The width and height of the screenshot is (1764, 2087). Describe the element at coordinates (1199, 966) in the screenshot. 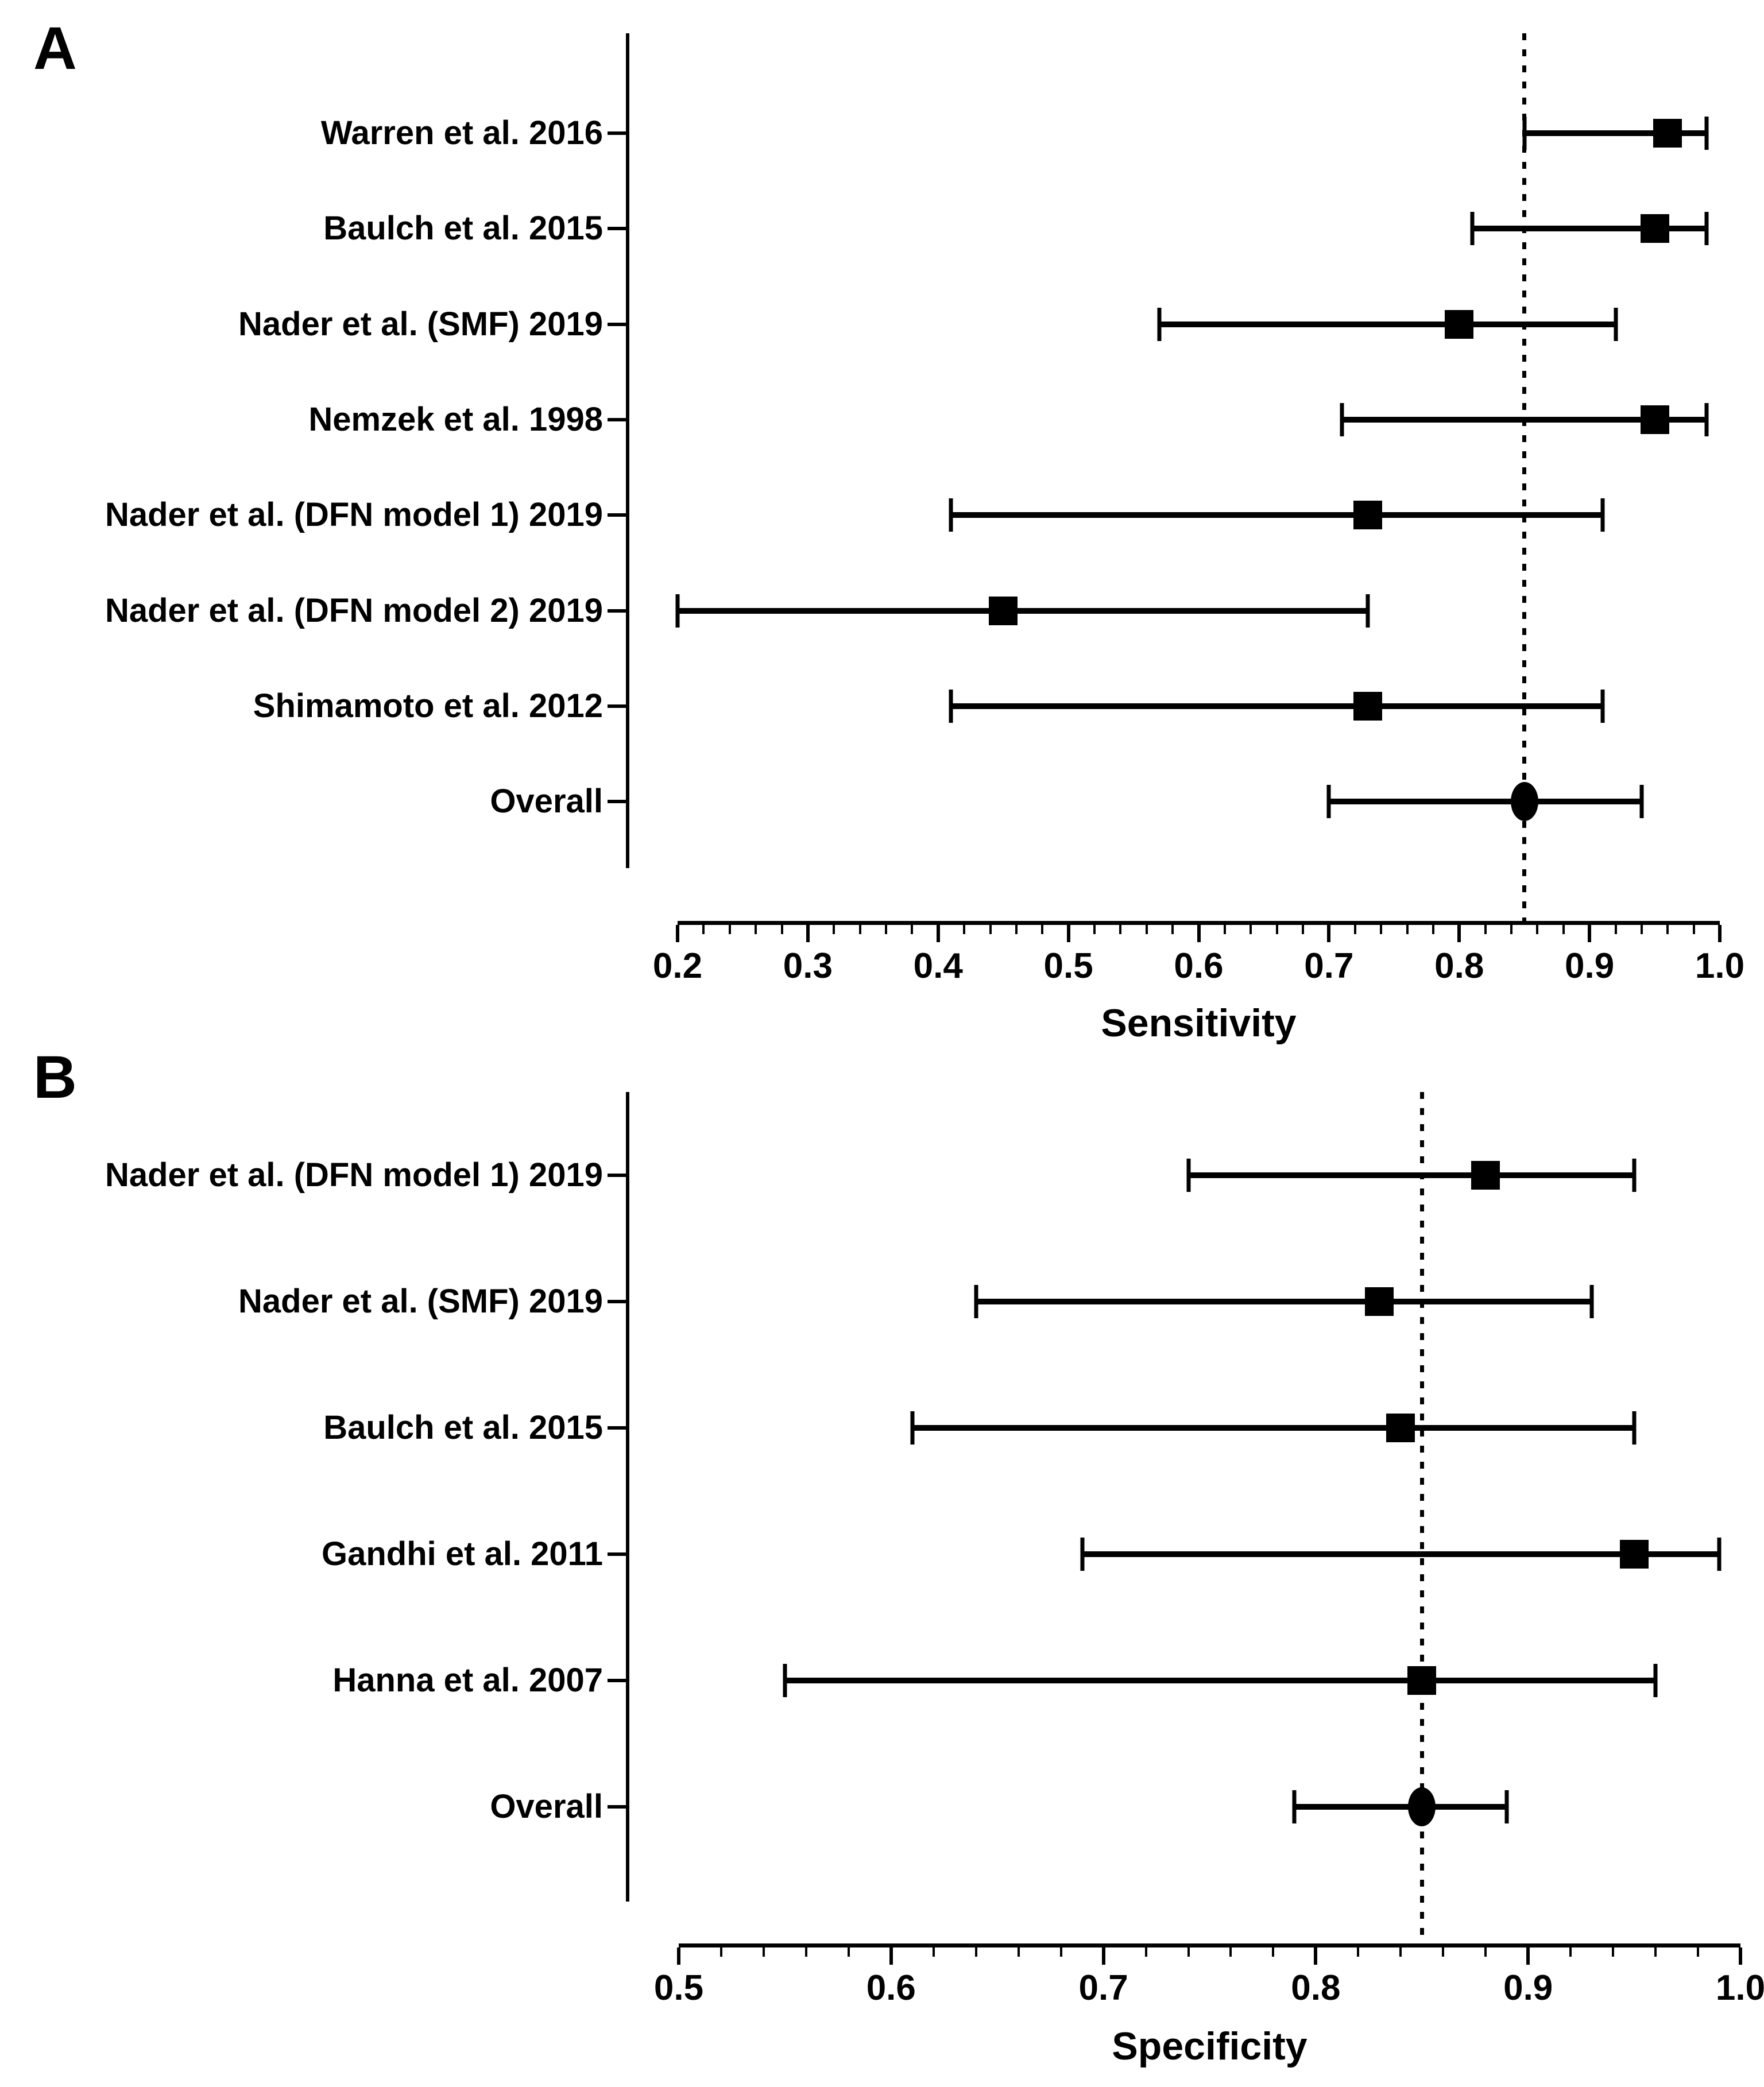

I see `x-axis-tick-label: 0.6` at that location.